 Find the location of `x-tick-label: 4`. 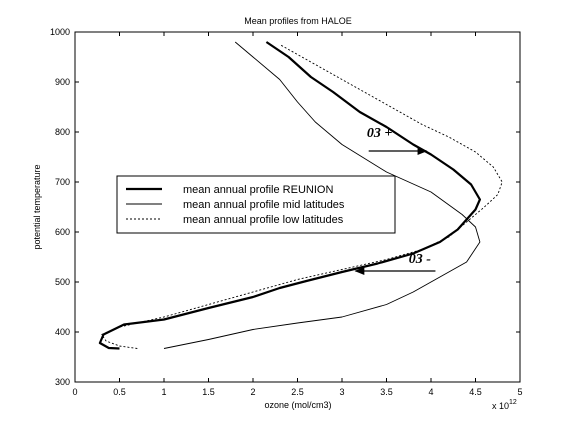

x-tick-label: 4 is located at coordinates (430, 392).